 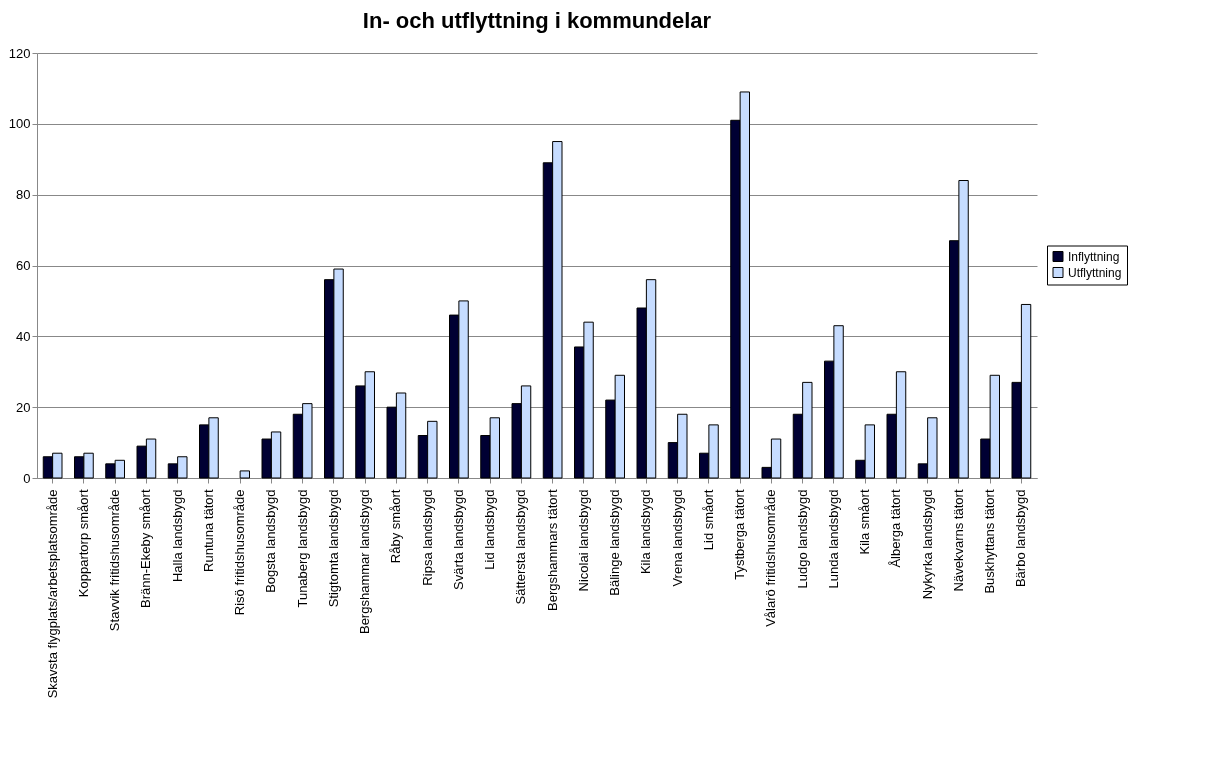 What do you see at coordinates (427, 537) in the screenshot?
I see `x-tick-label: Ripsa landsbygd` at bounding box center [427, 537].